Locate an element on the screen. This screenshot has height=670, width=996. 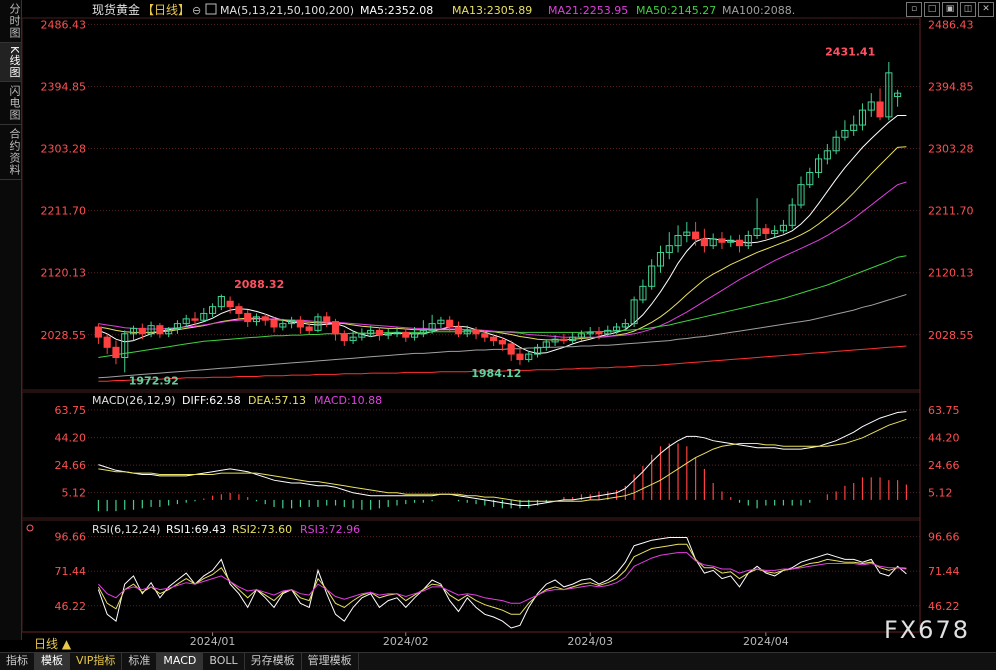
macd-diff-label: DIFF:62.58 is located at coordinates (211, 400).